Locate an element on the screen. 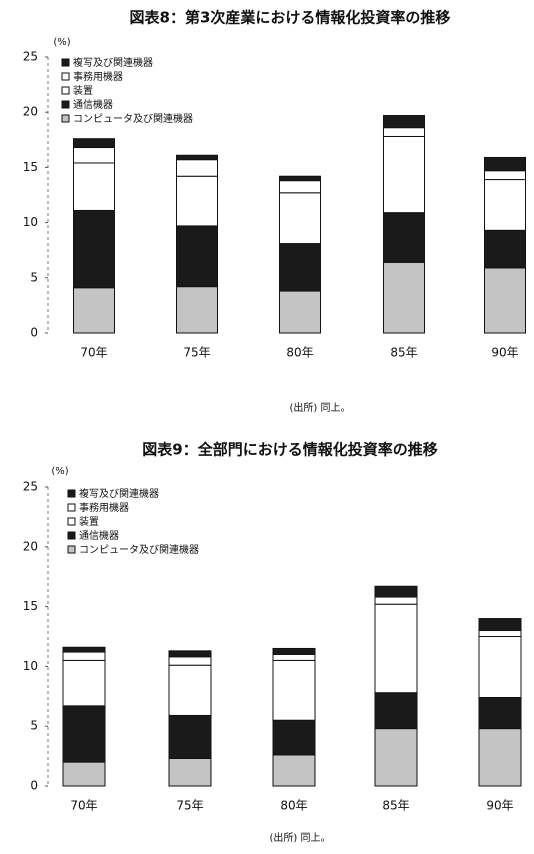 Image resolution: width=534 pixels, height=854 pixels. chart-title: 図表8：第3次産業における情報化投資率の推移 is located at coordinates (290, 18).